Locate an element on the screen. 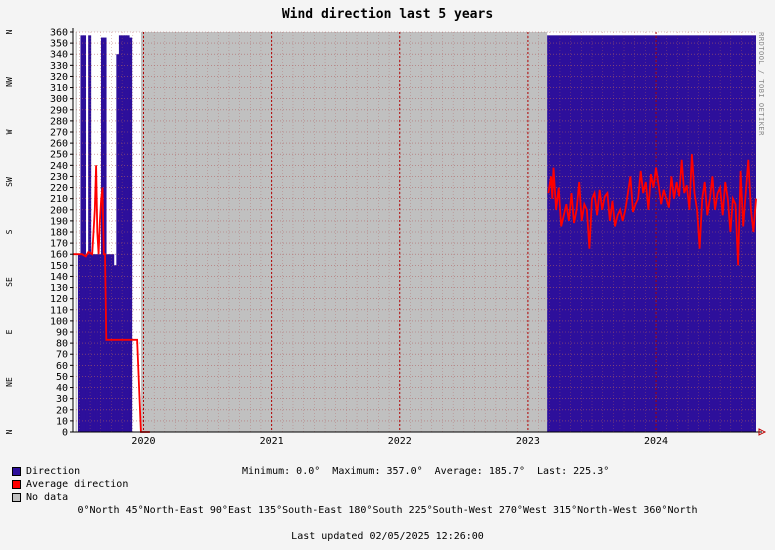  legend-label-average: Average direction is located at coordinates (77, 484).